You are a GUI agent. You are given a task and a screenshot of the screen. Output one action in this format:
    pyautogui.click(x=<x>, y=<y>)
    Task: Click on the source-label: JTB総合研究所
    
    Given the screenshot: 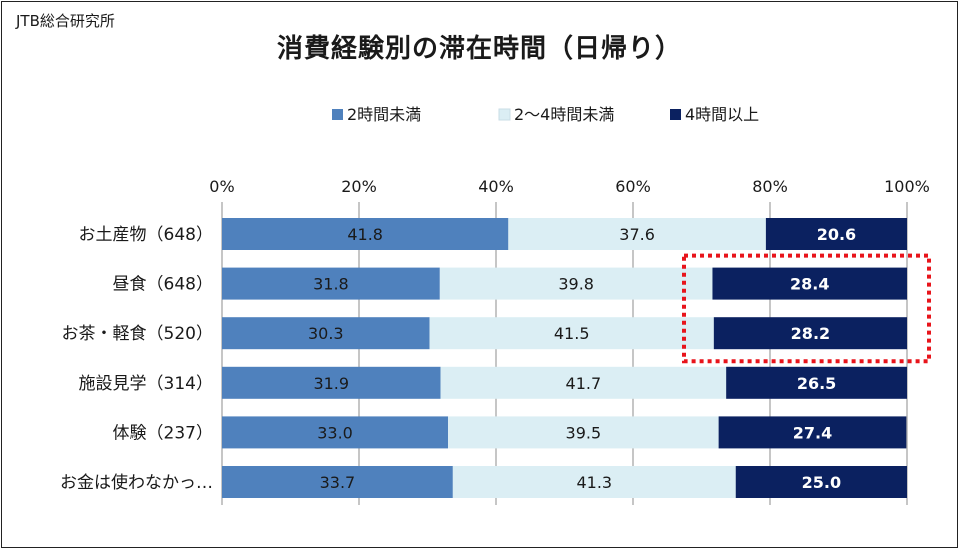 What is the action you would take?
    pyautogui.click(x=65, y=21)
    